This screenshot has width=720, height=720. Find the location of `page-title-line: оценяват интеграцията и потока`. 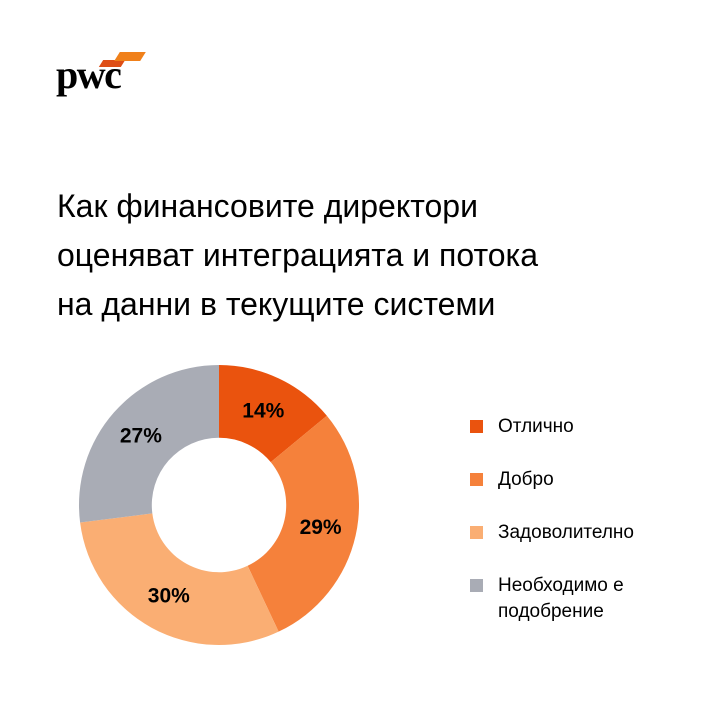

page-title-line: оценяват интеграцията и потока is located at coordinates (298, 255).